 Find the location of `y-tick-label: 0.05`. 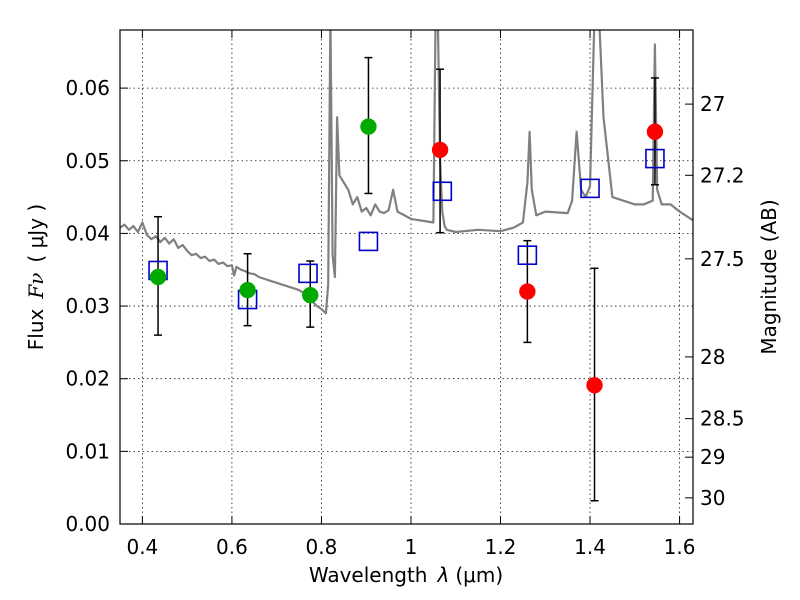

y-tick-label: 0.05 is located at coordinates (87, 161).